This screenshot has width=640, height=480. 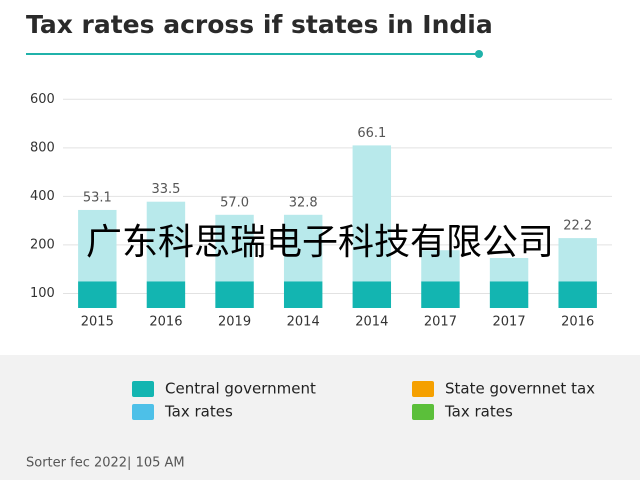 I want to click on y-tick-label: 200, so click(x=42, y=244).